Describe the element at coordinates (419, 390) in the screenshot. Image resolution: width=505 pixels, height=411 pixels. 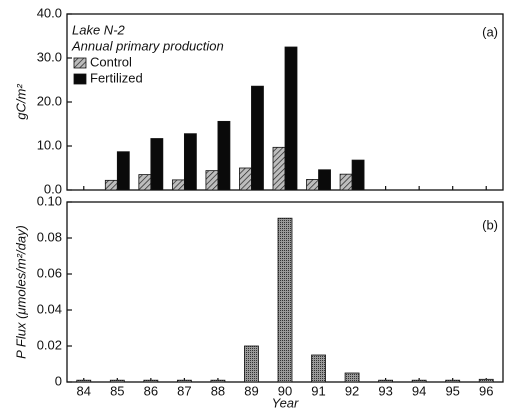
I see `x-tick-label: 94` at that location.